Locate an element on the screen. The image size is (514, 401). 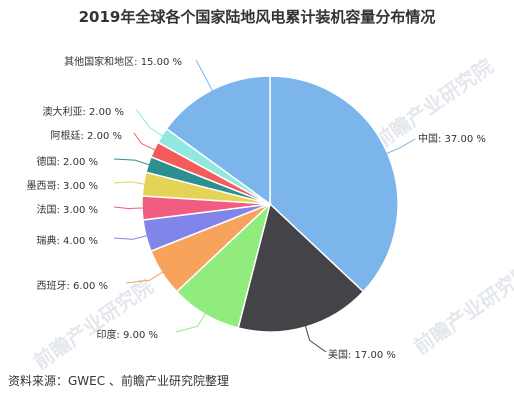
slice-label-5: 瑞典: 4.00 % is located at coordinates (68, 240).